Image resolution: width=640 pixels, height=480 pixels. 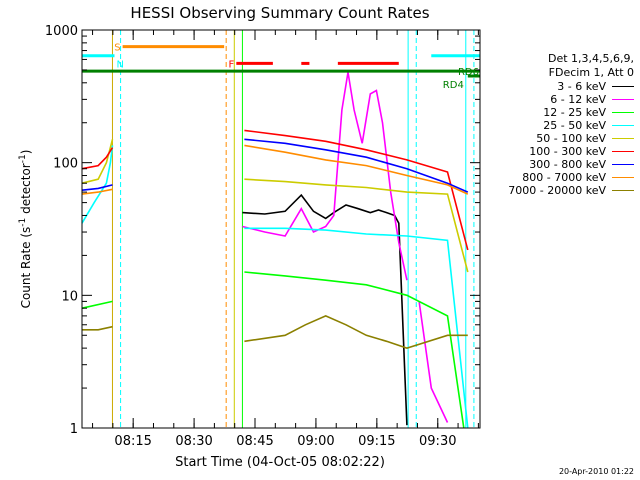 I want to click on legend-entry: 3 - 6 keV, so click(x=560, y=86).